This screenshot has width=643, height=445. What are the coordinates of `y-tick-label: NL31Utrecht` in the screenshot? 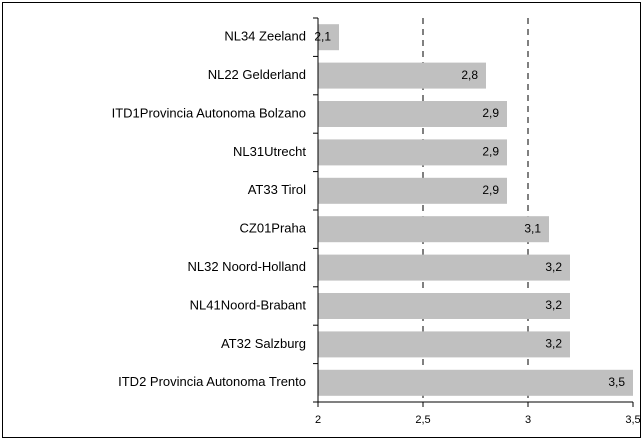 It's located at (269, 151).